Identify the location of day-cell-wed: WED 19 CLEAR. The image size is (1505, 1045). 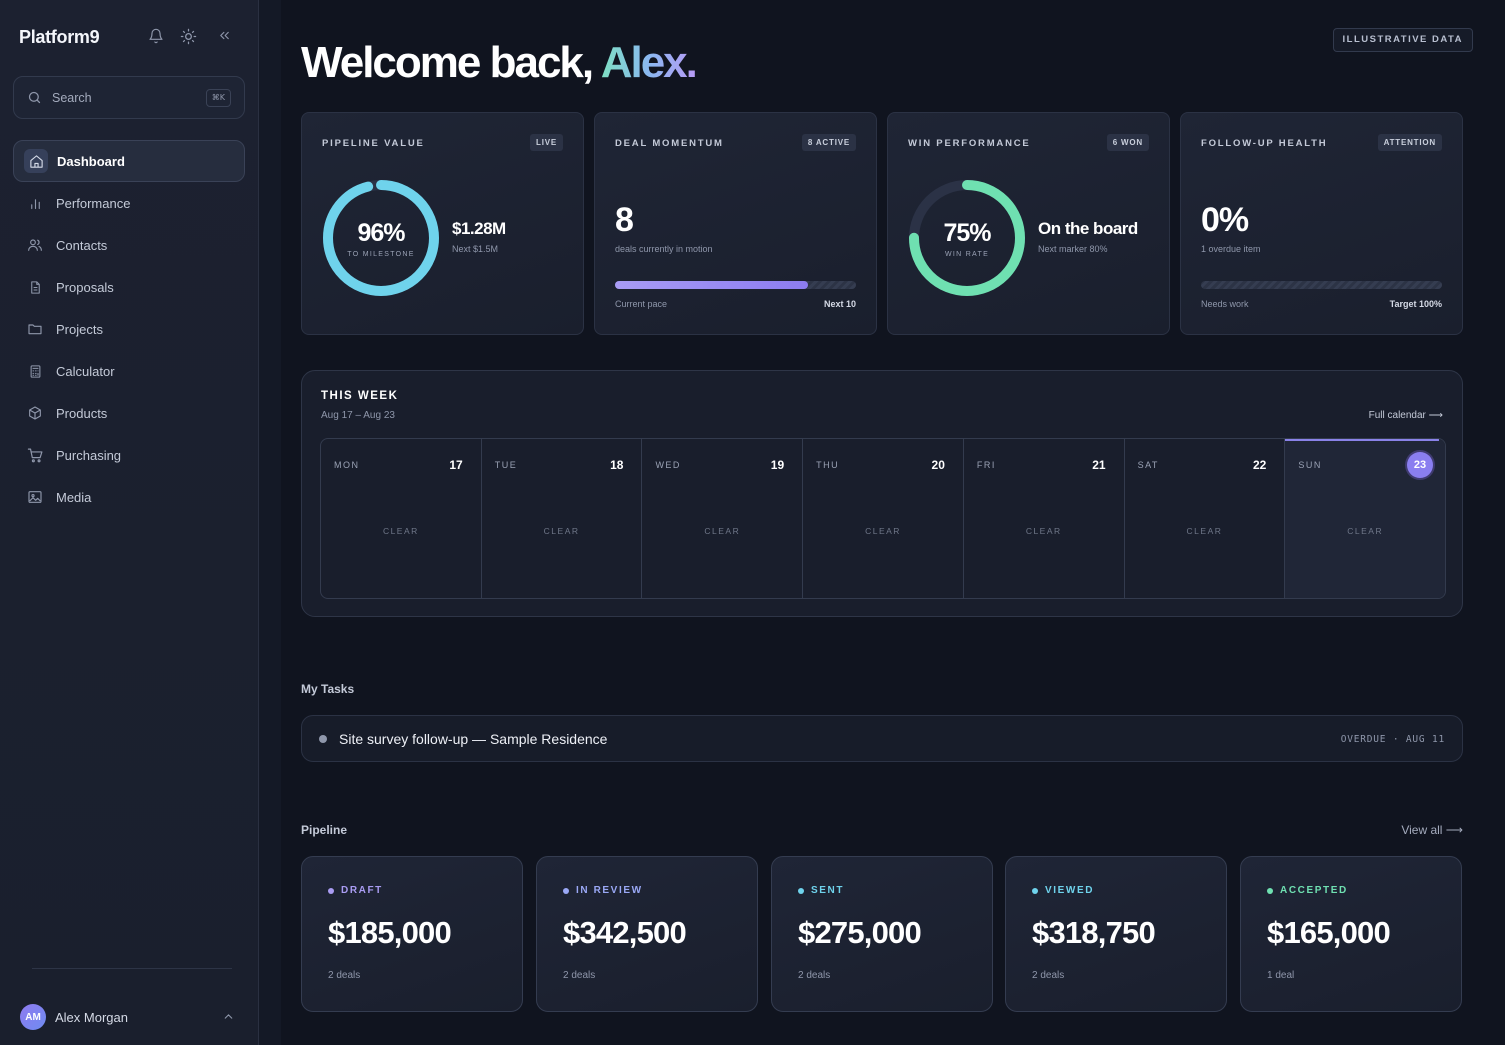
(723, 518).